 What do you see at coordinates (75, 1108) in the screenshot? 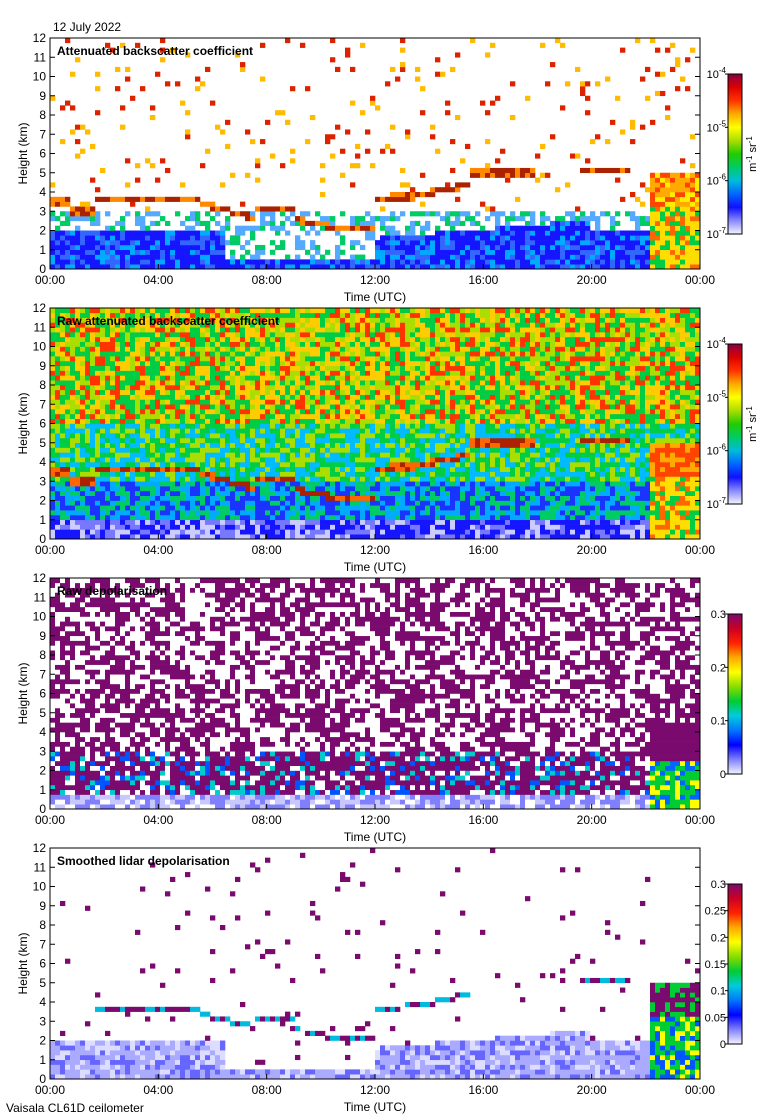
I see `instrument-label: Vaisala CL61D ceilometer` at bounding box center [75, 1108].